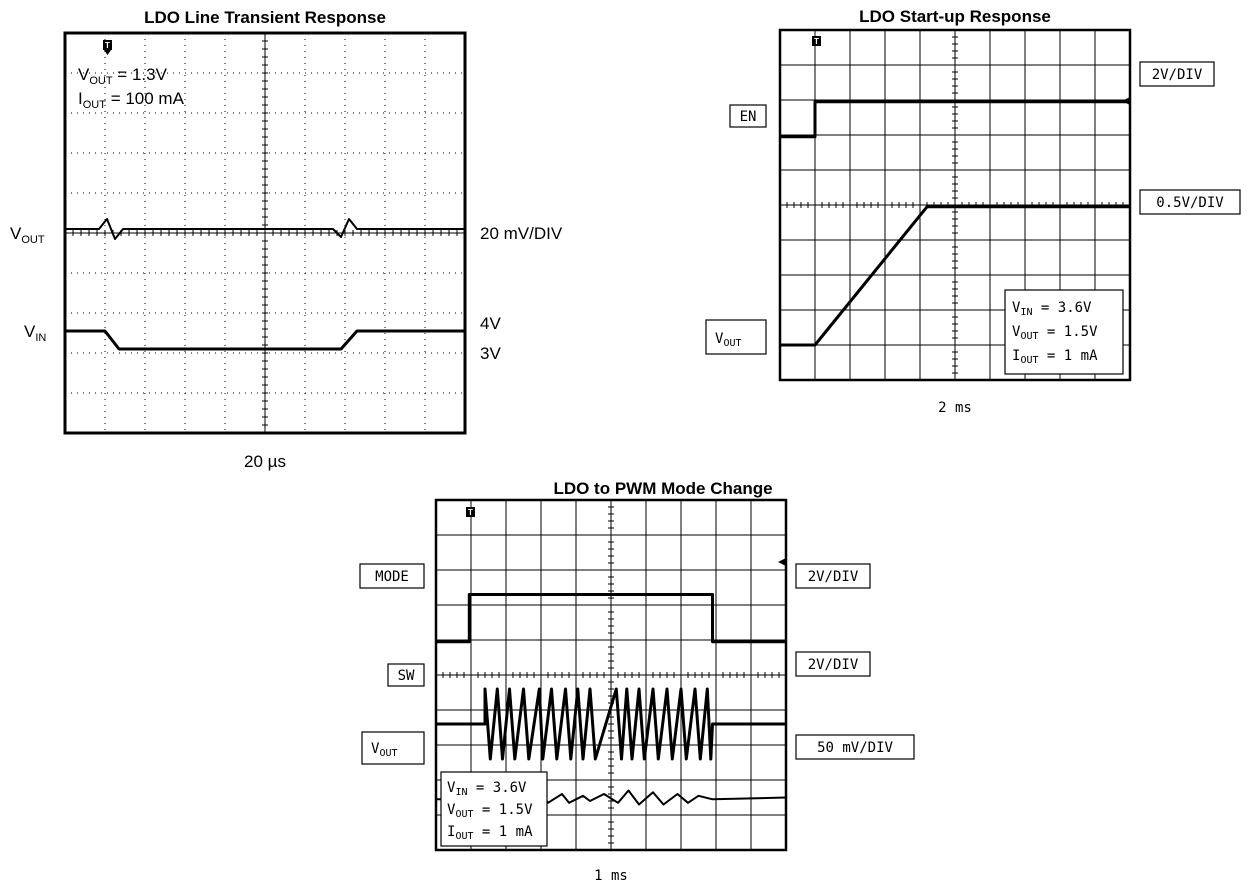  I want to click on ground-marker, so click(782, 562).